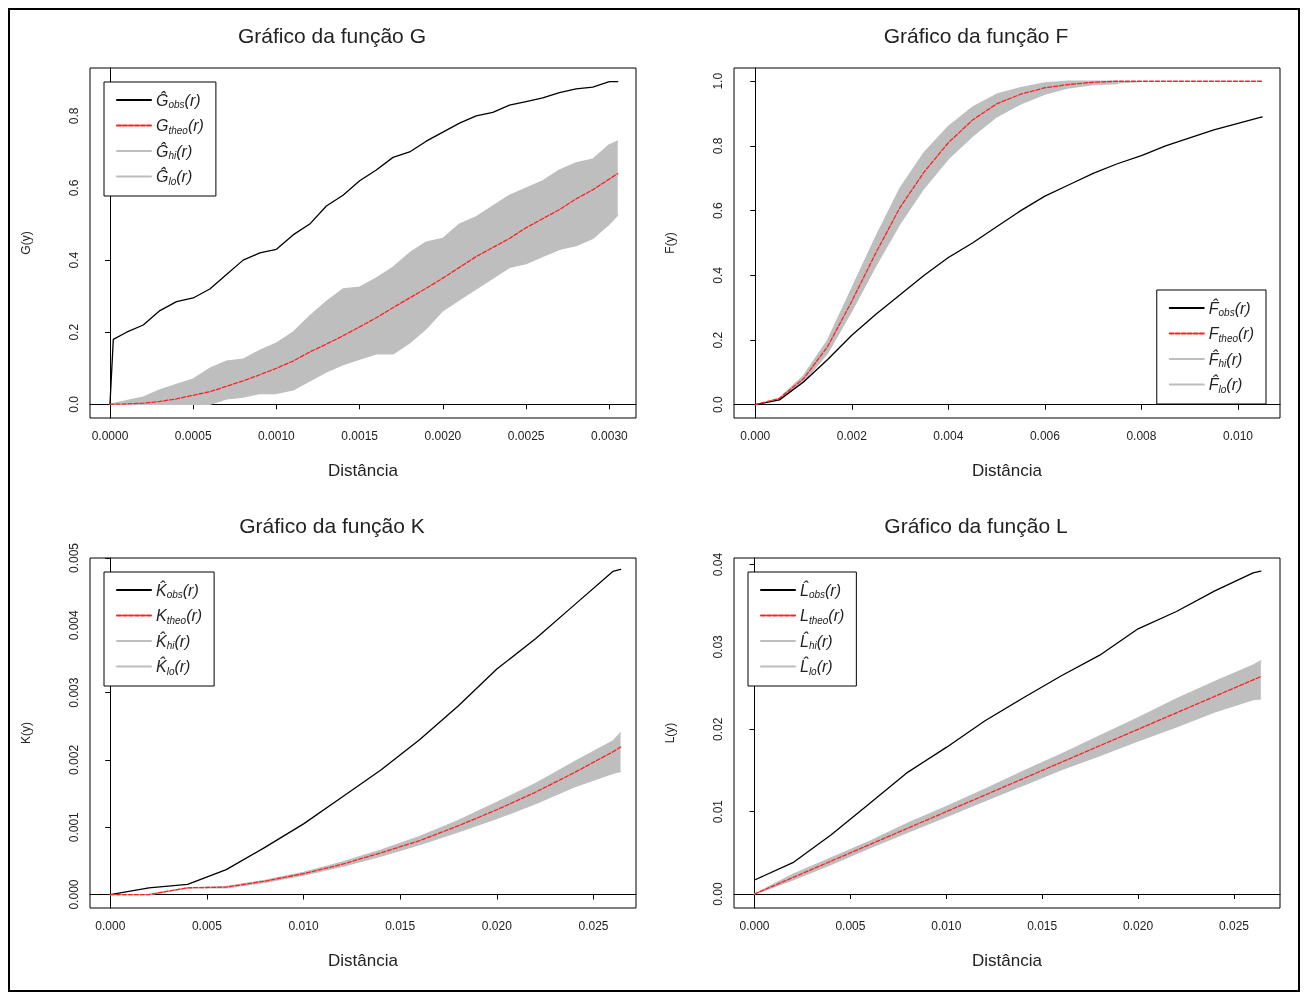  I want to click on y-tick-label: 0.00, so click(718, 894).